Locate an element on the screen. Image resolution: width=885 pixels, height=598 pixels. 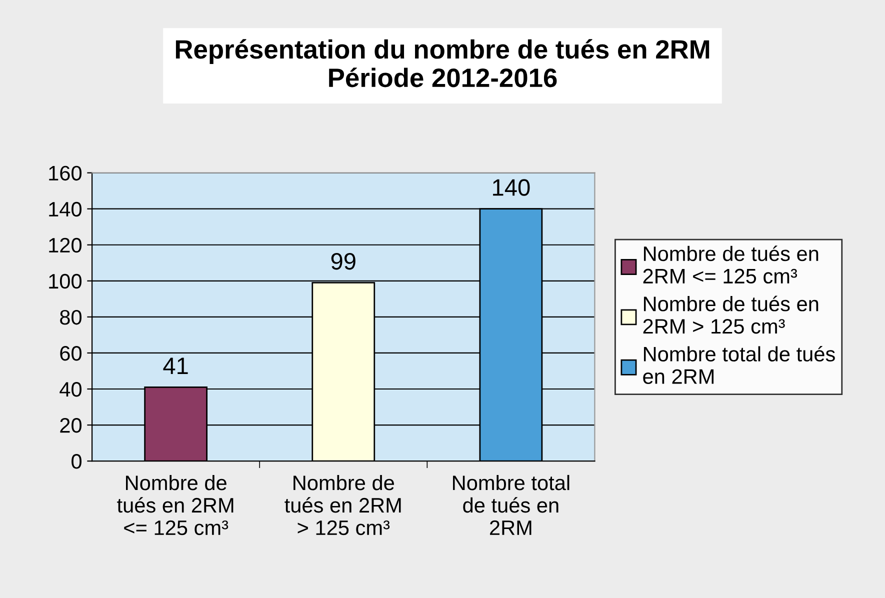
y-tick-label: 100 is located at coordinates (65, 281).